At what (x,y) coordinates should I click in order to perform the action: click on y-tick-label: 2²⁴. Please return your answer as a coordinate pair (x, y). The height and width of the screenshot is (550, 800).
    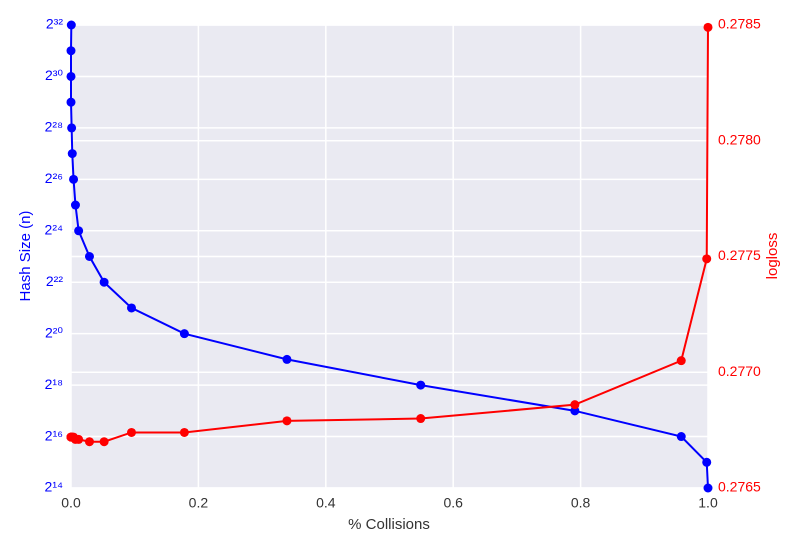
    Looking at the image, I should click on (54, 229).